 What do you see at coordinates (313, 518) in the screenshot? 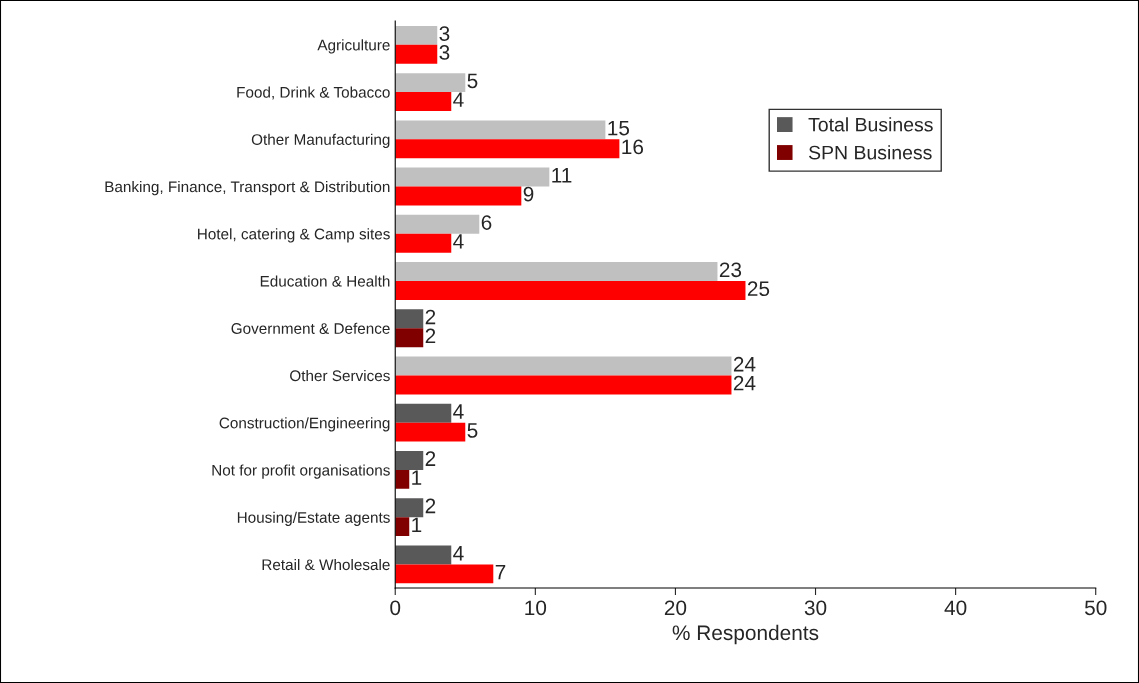
I see `y-tick-label: Housing/Estate agents` at bounding box center [313, 518].